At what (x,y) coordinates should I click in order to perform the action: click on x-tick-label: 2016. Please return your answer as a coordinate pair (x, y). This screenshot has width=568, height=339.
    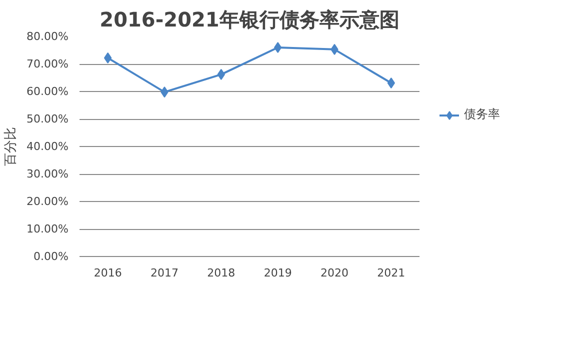
    Looking at the image, I should click on (108, 273).